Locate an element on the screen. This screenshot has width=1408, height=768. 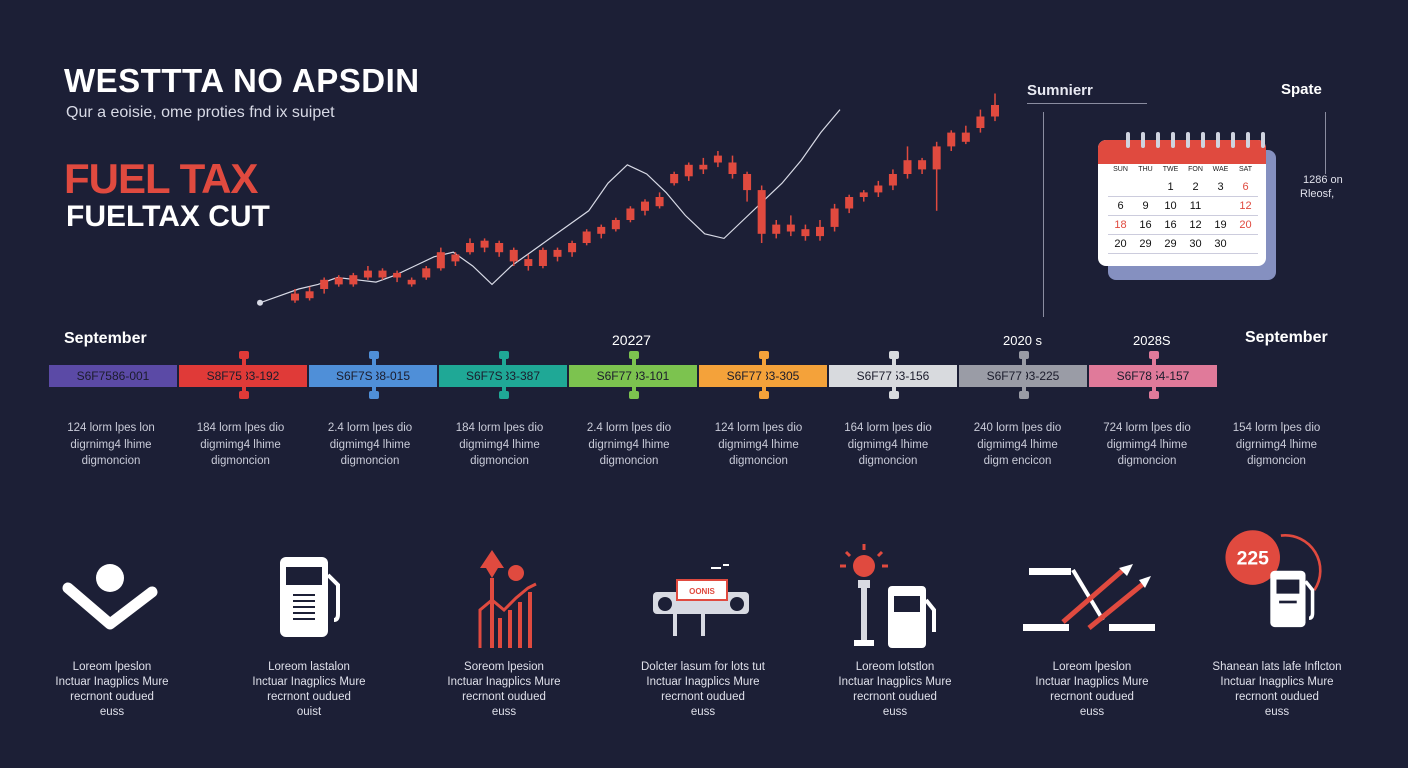
timeline-2028-label: 2028S is located at coordinates (1152, 340).